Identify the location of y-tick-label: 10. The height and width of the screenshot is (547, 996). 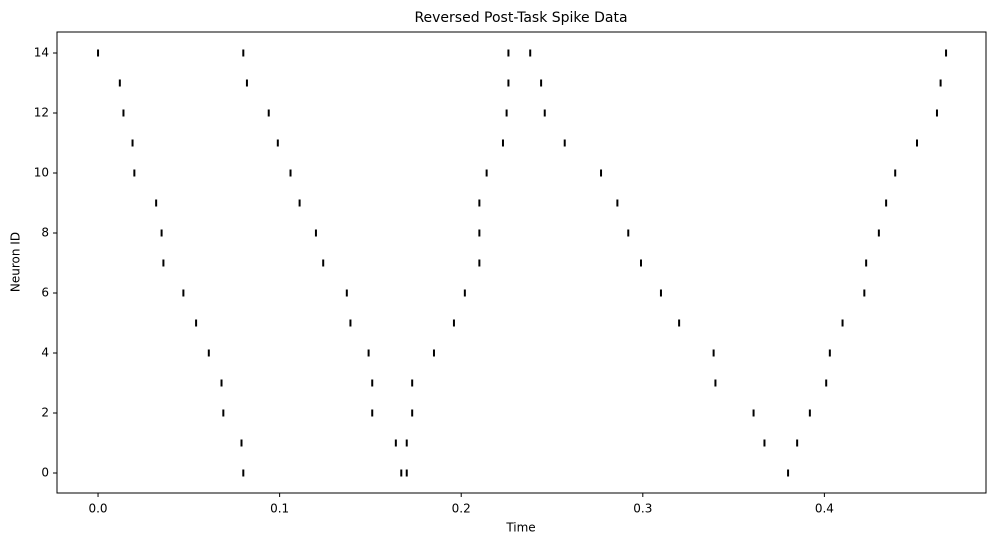
(41, 172).